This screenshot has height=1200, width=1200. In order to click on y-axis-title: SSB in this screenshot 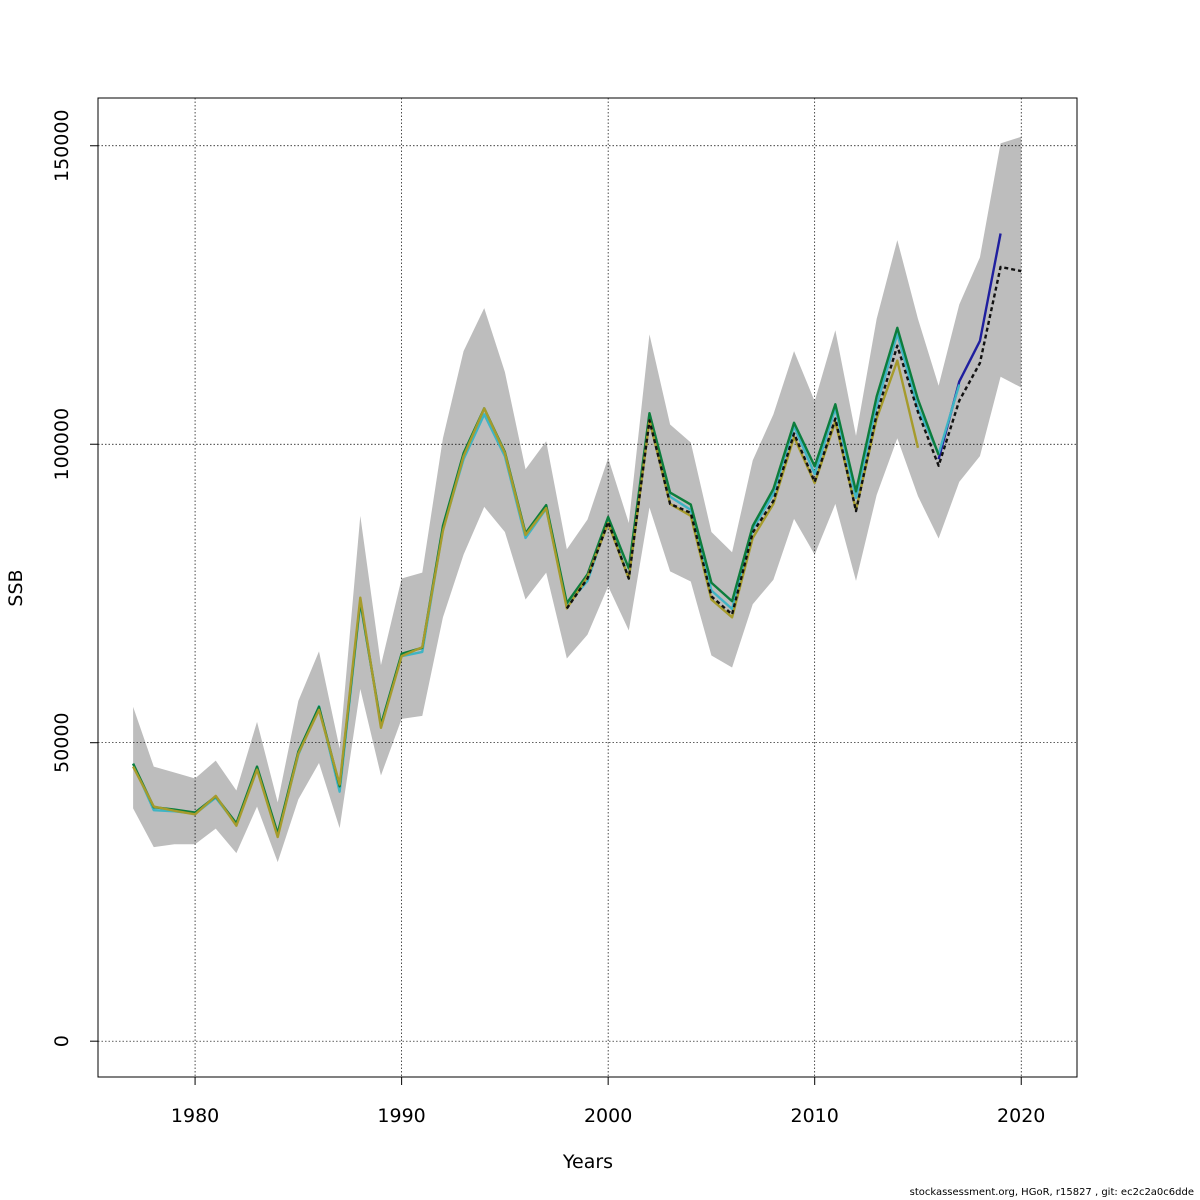, I will do `click(16, 587)`.